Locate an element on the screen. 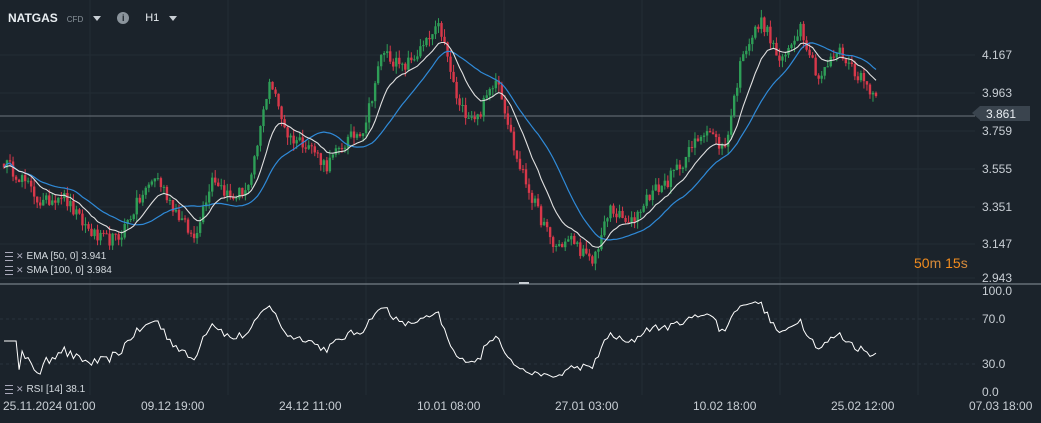 The height and width of the screenshot is (423, 1041). timeframe-dropdown-icon is located at coordinates (173, 18).